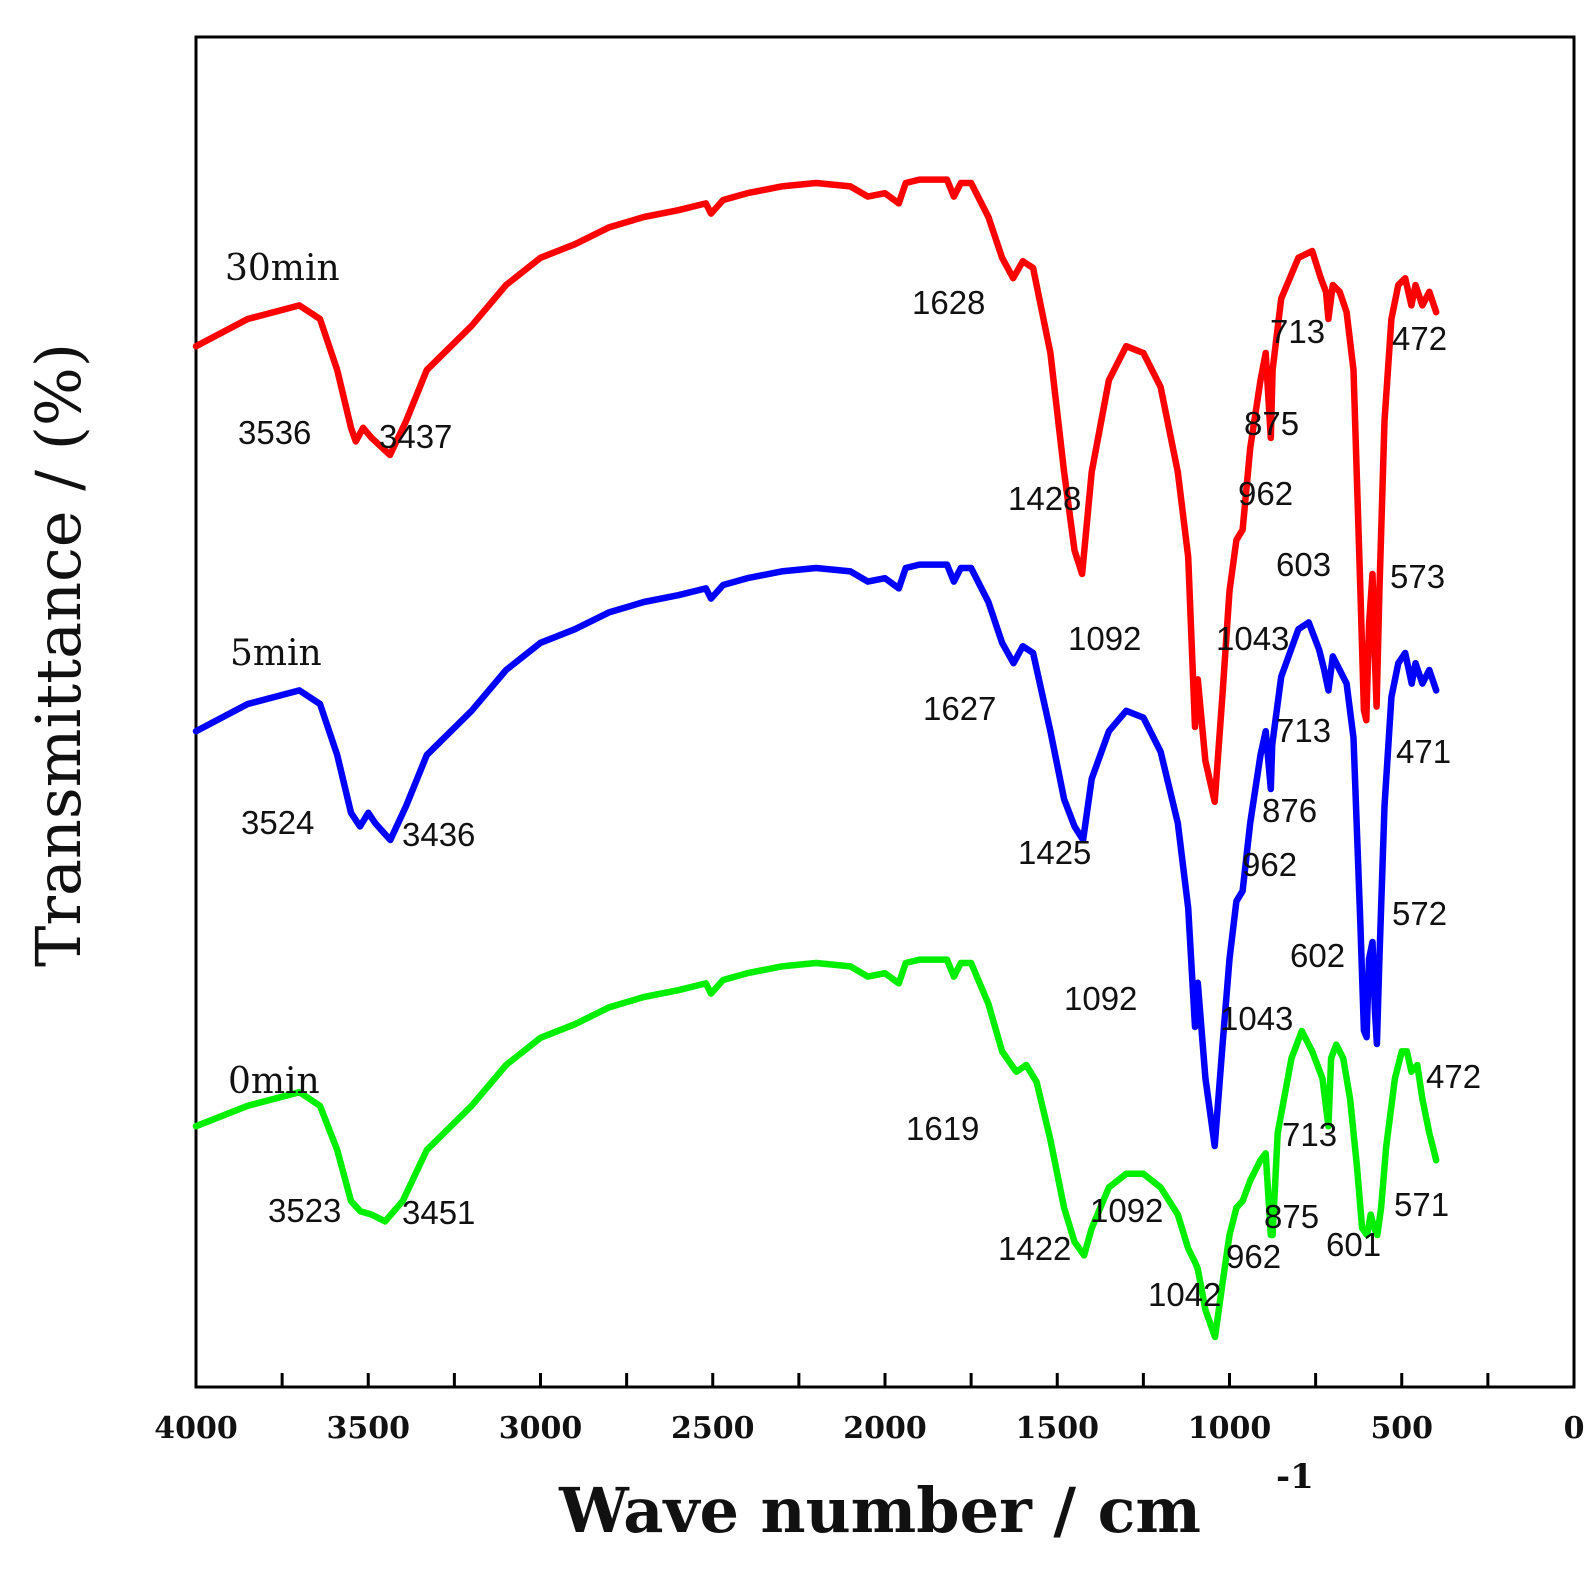 The image size is (1593, 1571). What do you see at coordinates (1100, 998) in the screenshot?
I see `peak-label-5min: 1092` at bounding box center [1100, 998].